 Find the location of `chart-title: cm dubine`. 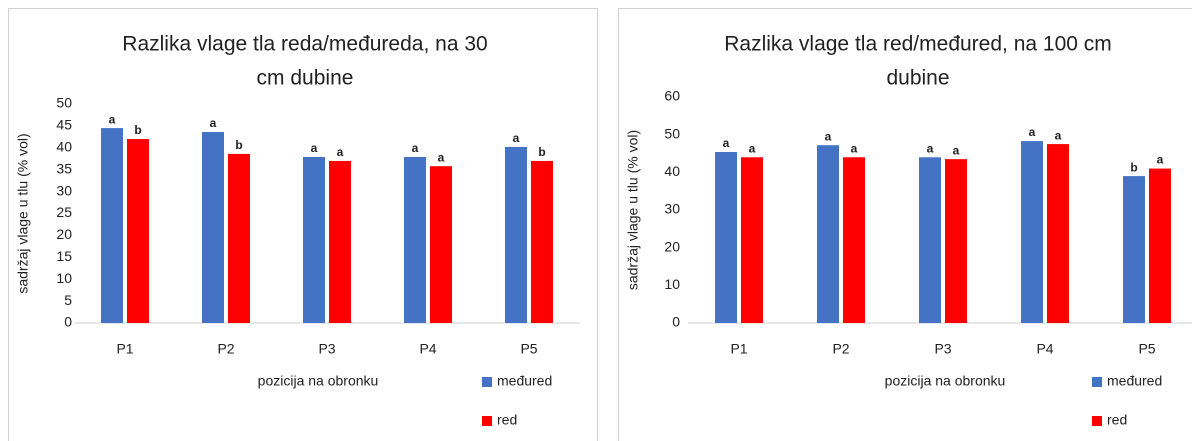

chart-title: cm dubine is located at coordinates (305, 78).